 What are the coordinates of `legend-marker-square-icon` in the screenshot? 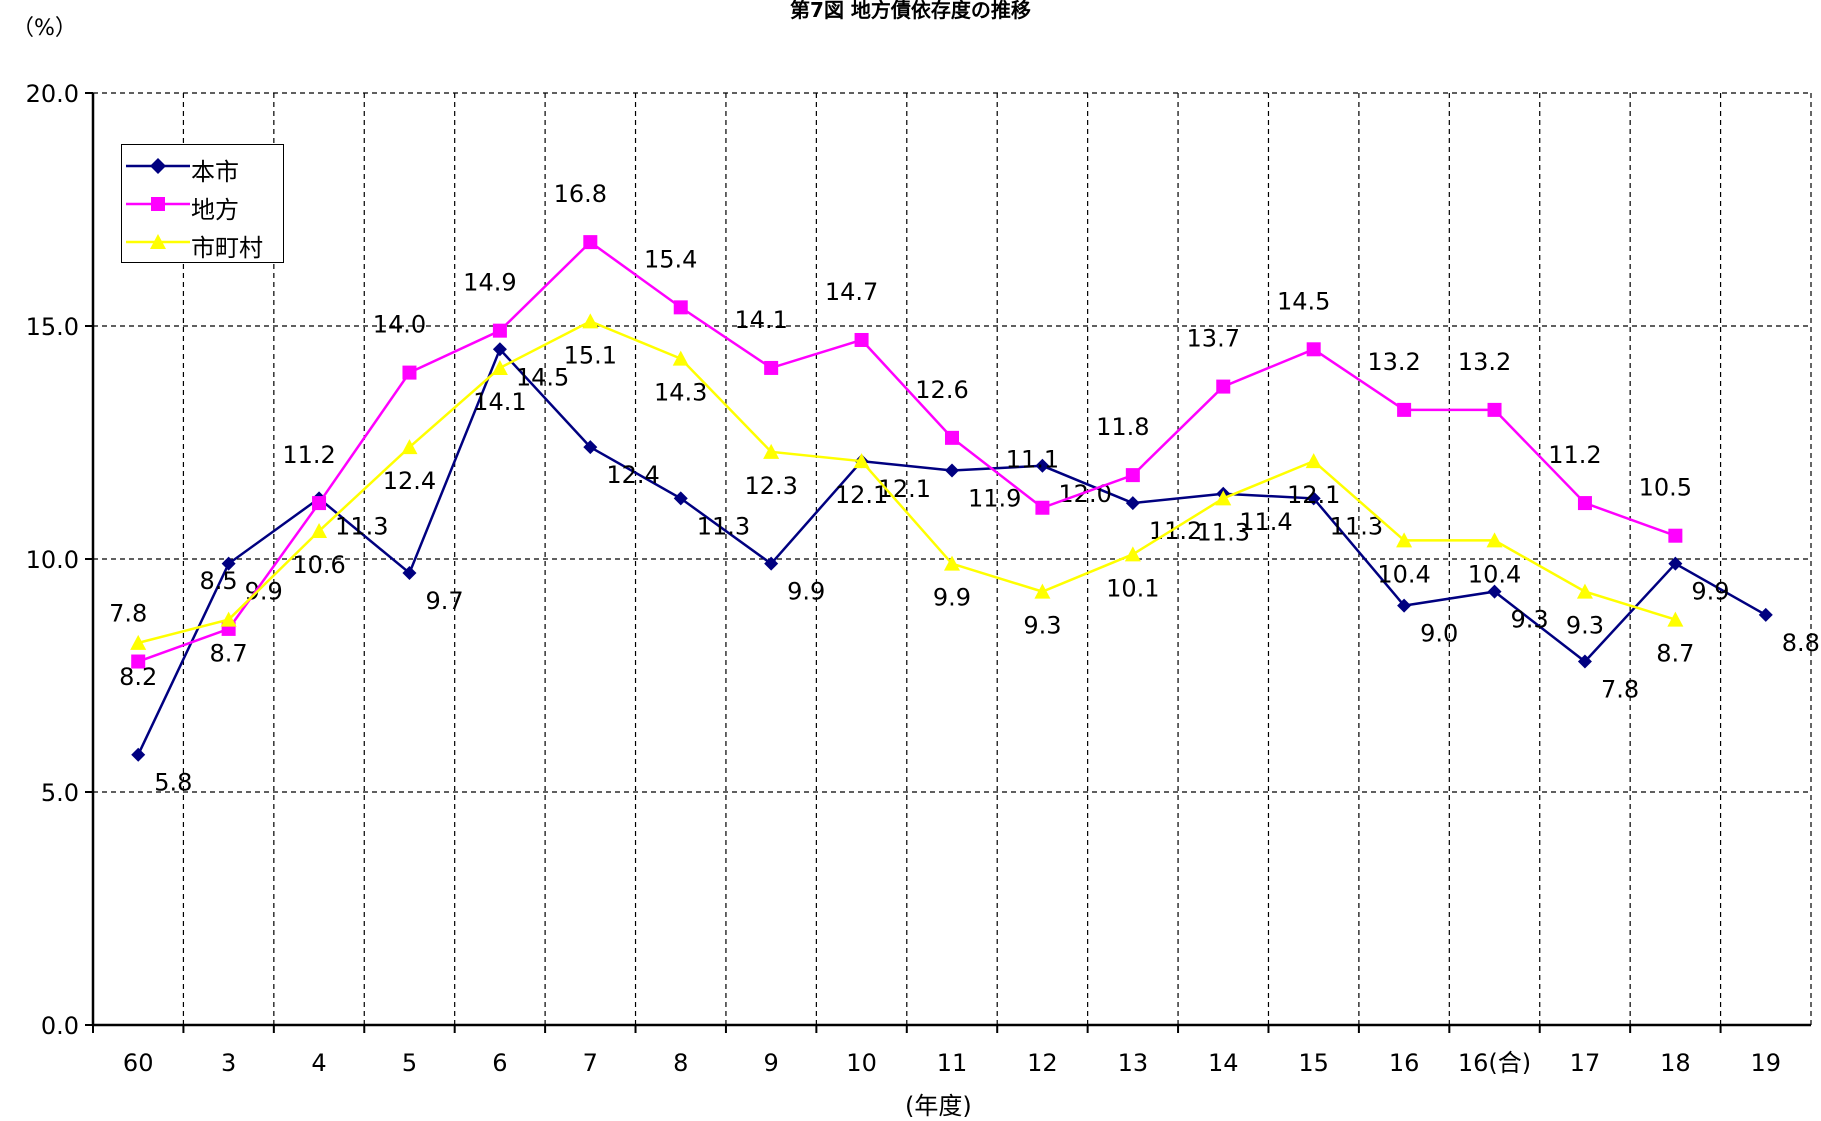 It's located at (158, 204).